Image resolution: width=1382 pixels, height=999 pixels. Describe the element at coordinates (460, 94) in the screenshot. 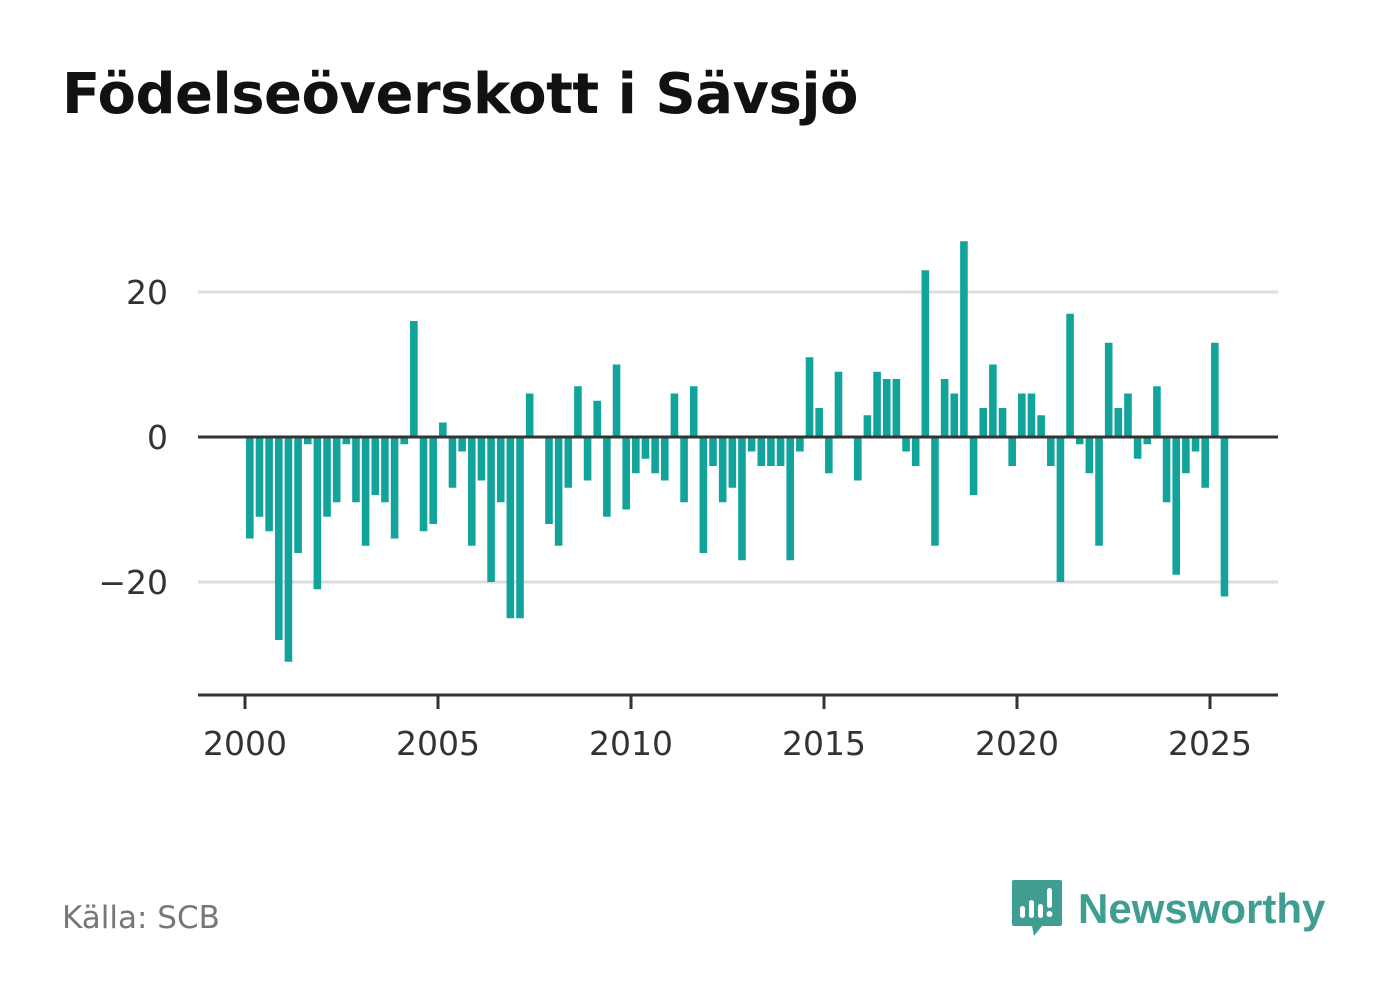

I see `chart-title: Födelseöverskott i Sävsjö` at that location.